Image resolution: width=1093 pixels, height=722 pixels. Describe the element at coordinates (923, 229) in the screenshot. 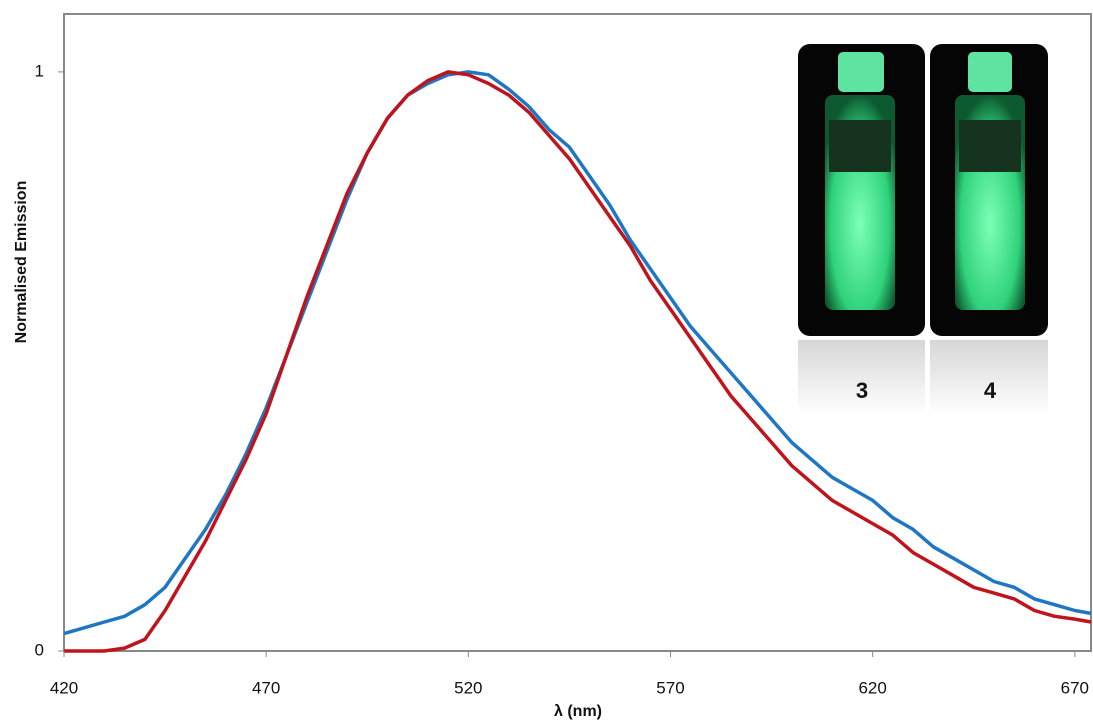

I see `inset-photo` at that location.